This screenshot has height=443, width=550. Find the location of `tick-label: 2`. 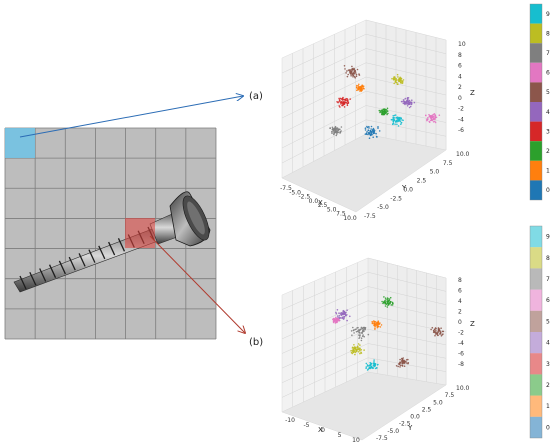

tick-label: 2 is located at coordinates (460, 312).